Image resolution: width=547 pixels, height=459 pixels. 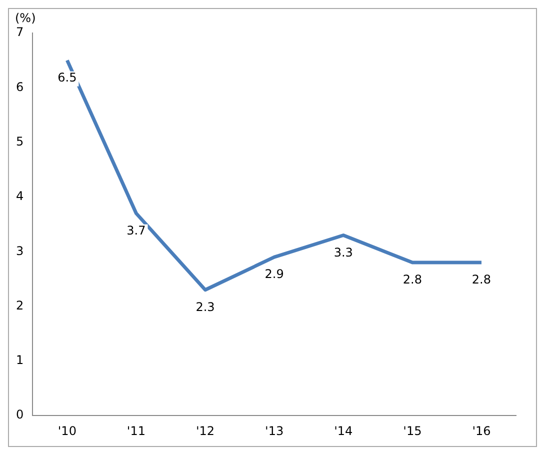 I want to click on data-label: 3.7, so click(x=136, y=230).